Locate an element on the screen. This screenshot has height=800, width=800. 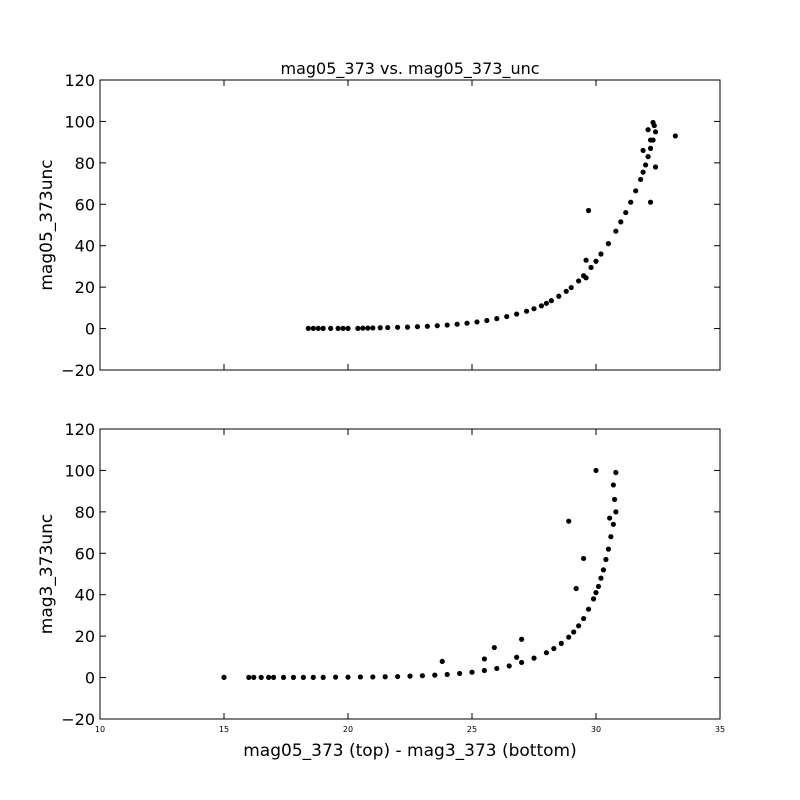
bottom-y-tick-label: 20 is located at coordinates (85, 636).